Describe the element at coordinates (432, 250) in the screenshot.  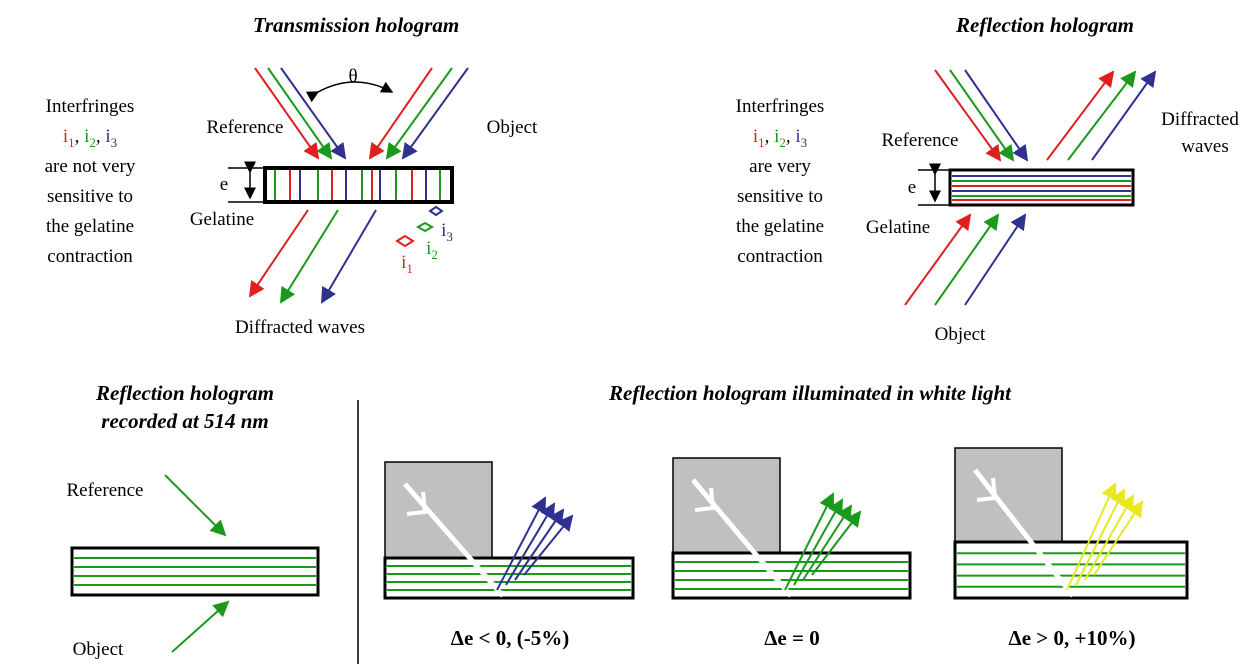
I see `marker-label: i2` at that location.